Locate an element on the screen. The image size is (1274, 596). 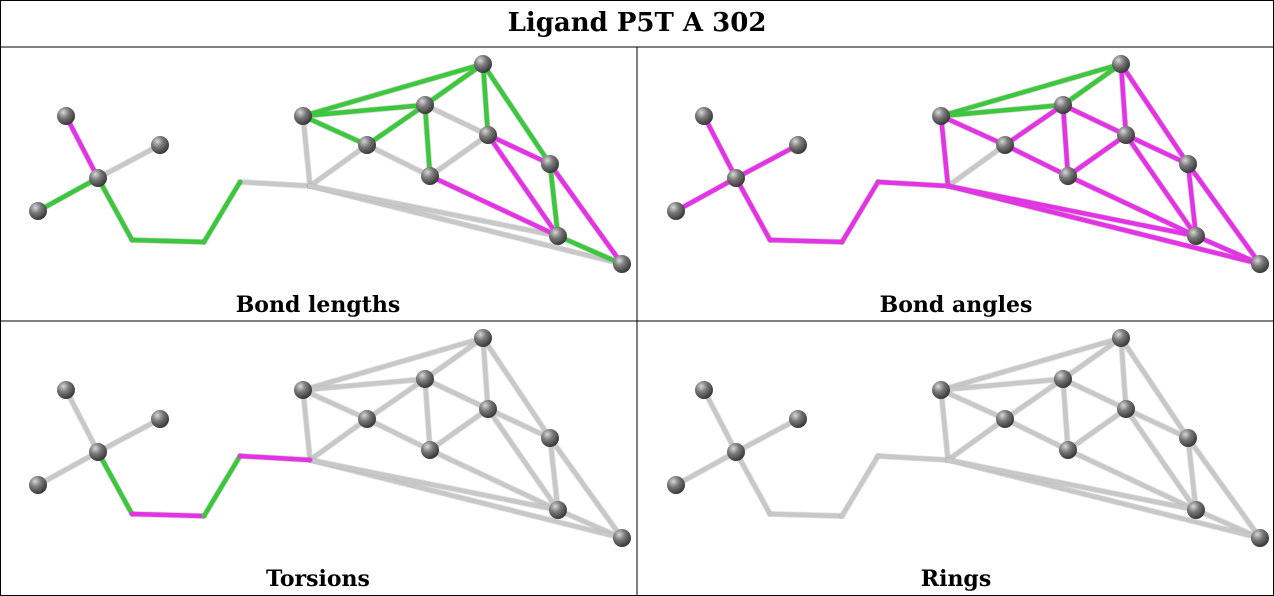
atom-r3 is located at coordinates (425, 379).